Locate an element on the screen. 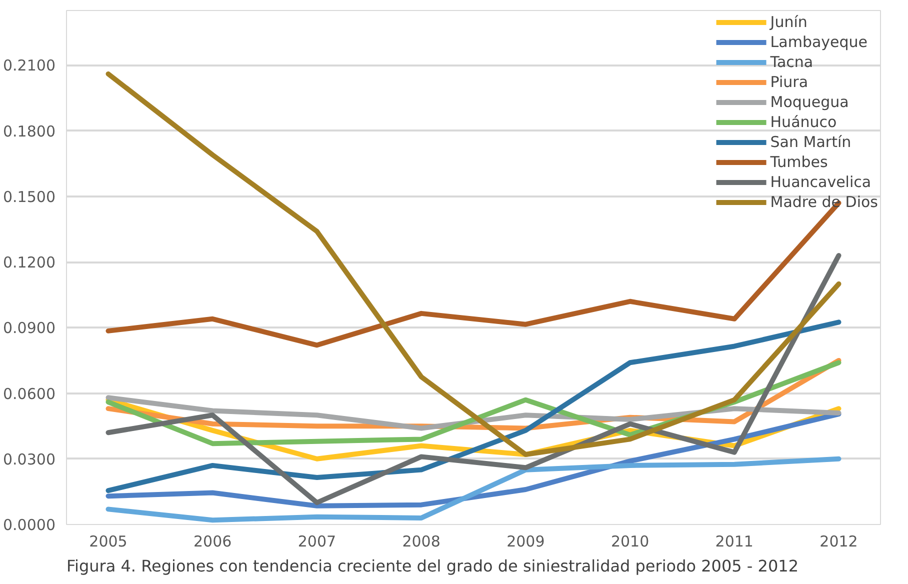 The height and width of the screenshot is (584, 908). x-tick-label: 2011 is located at coordinates (734, 541).